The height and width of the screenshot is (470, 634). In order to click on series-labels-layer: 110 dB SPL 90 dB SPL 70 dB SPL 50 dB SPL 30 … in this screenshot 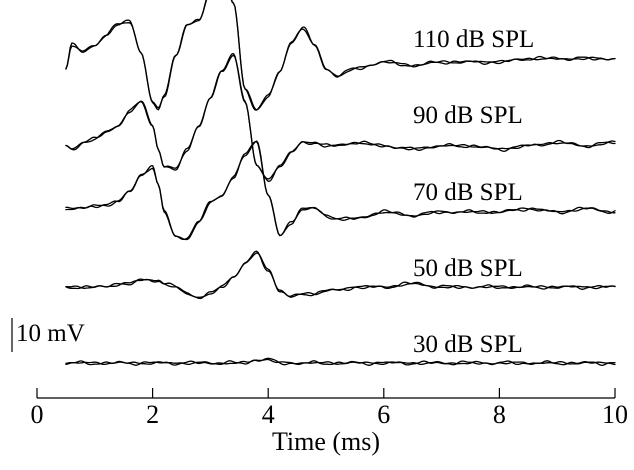, I will do `click(473, 192)`.